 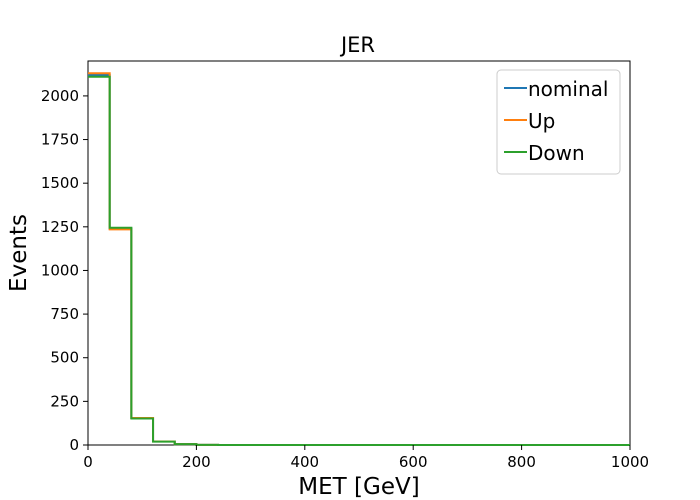 I want to click on legend-label: nominal, so click(x=568, y=89).